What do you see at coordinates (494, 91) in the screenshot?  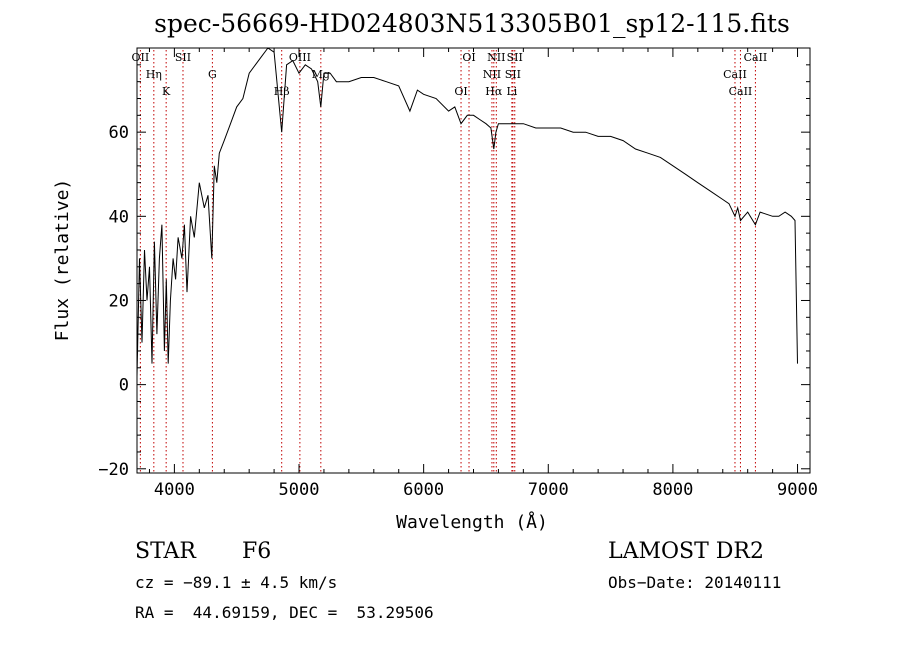 I see `line-marker-label: Hα` at bounding box center [494, 91].